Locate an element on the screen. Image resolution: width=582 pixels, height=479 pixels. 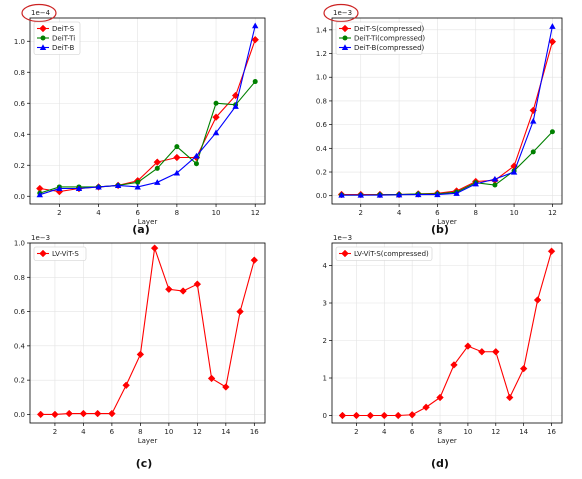
legend-entry: DeiT-B is located at coordinates (63, 48).